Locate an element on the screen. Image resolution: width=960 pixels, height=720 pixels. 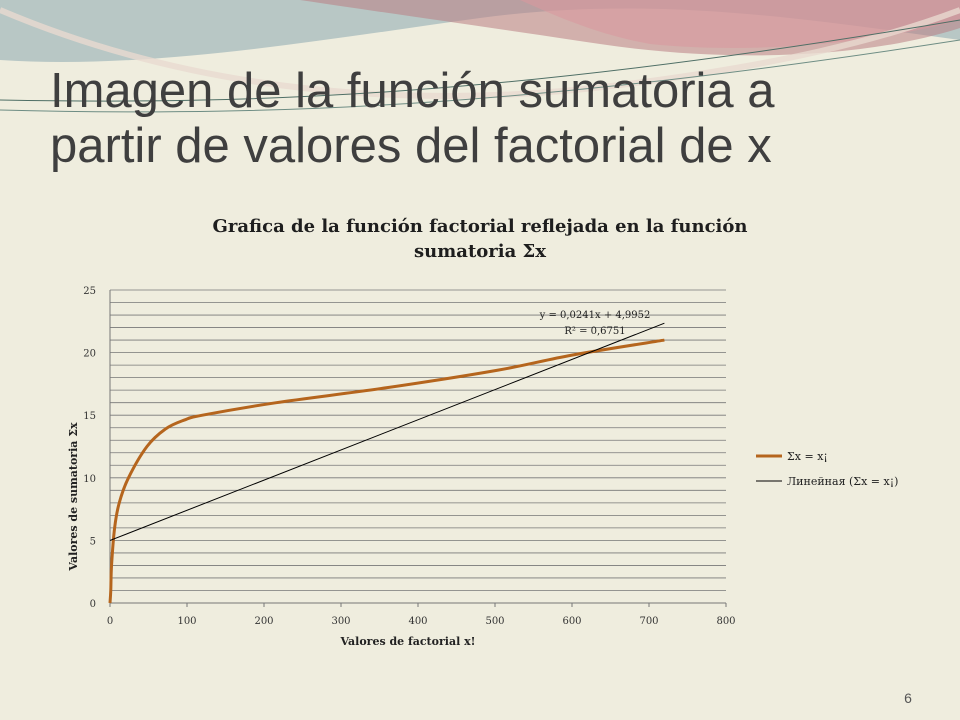
page-number: 6 is located at coordinates (908, 698).